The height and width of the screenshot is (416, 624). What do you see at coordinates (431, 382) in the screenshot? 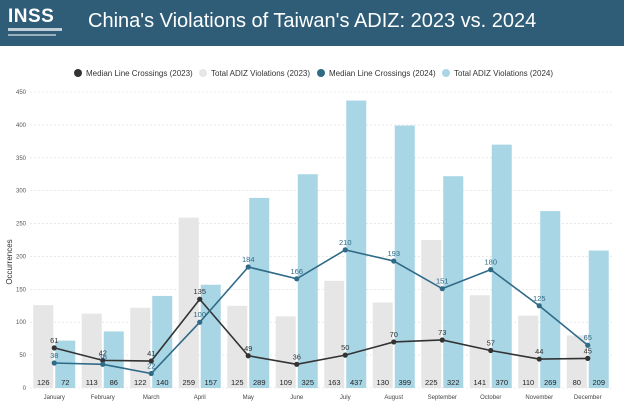
I see `bar-value-label: 225` at bounding box center [431, 382].